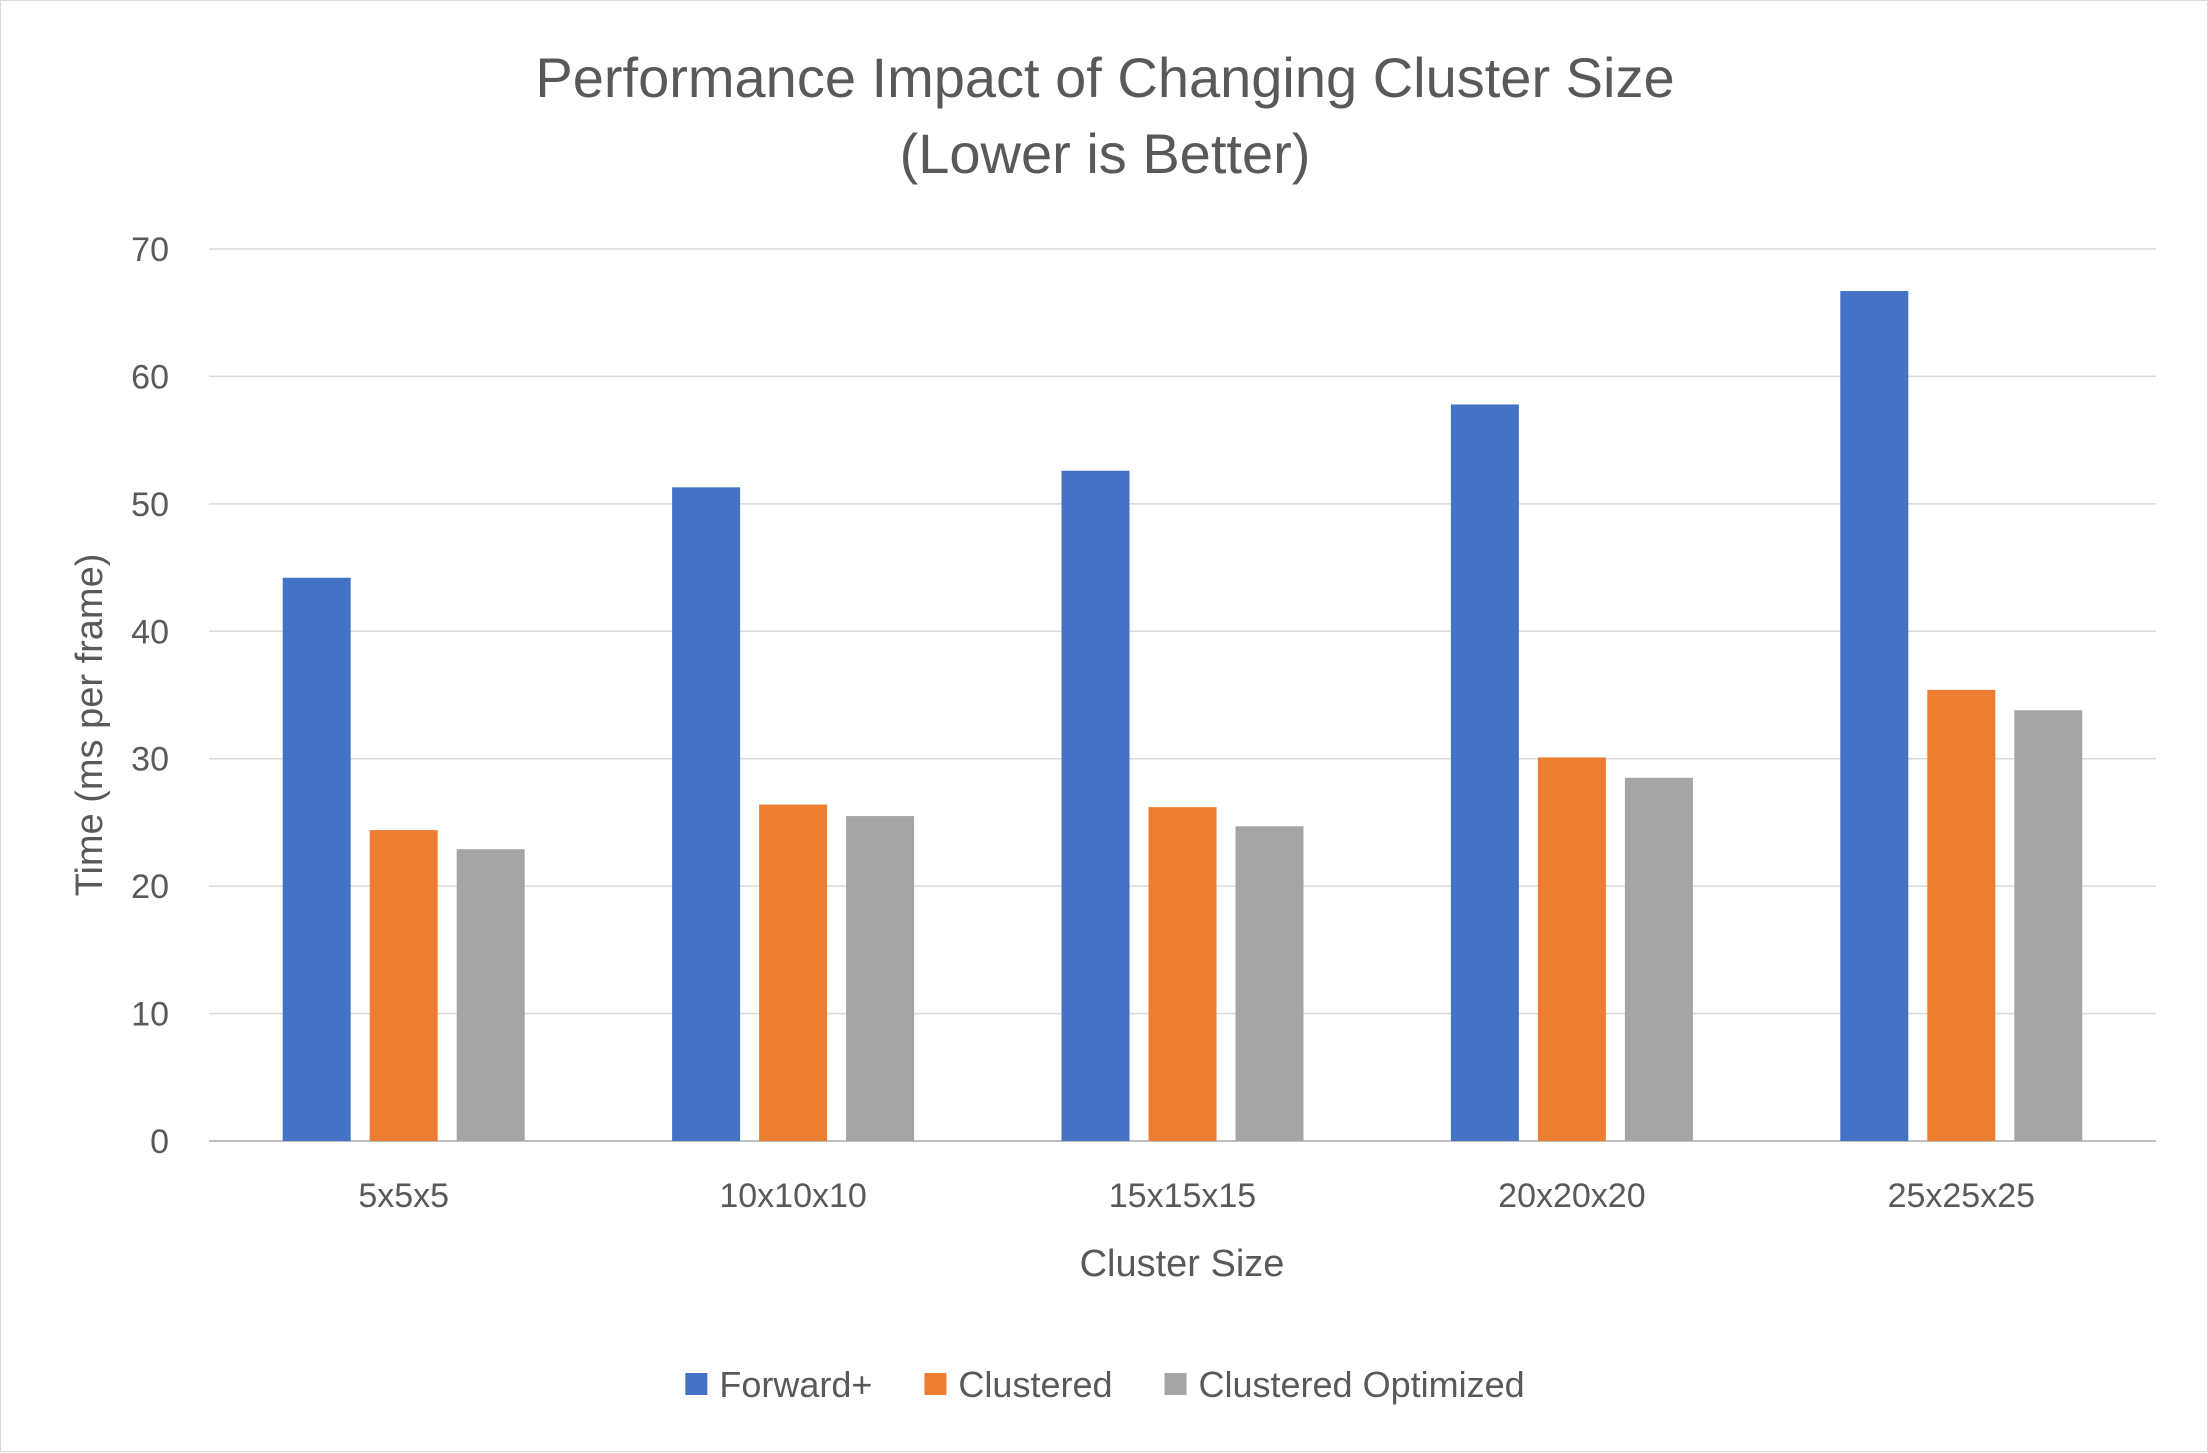 This screenshot has width=2208, height=1453. What do you see at coordinates (150, 887) in the screenshot?
I see `y-tick-label: 20` at bounding box center [150, 887].